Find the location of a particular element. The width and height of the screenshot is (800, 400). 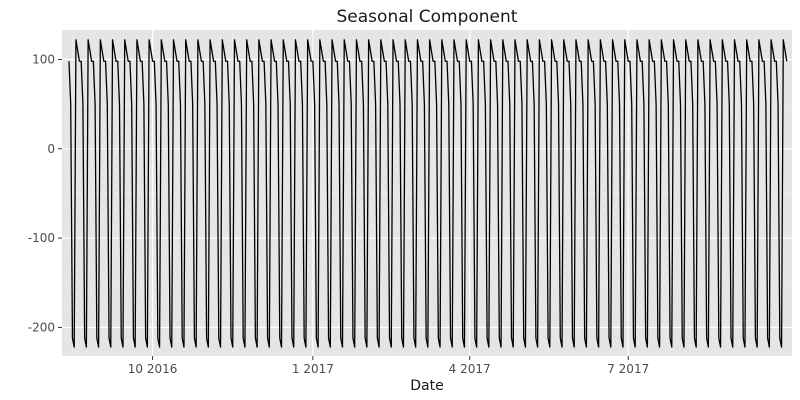

y-tick-label: -100 is located at coordinates (41, 238).